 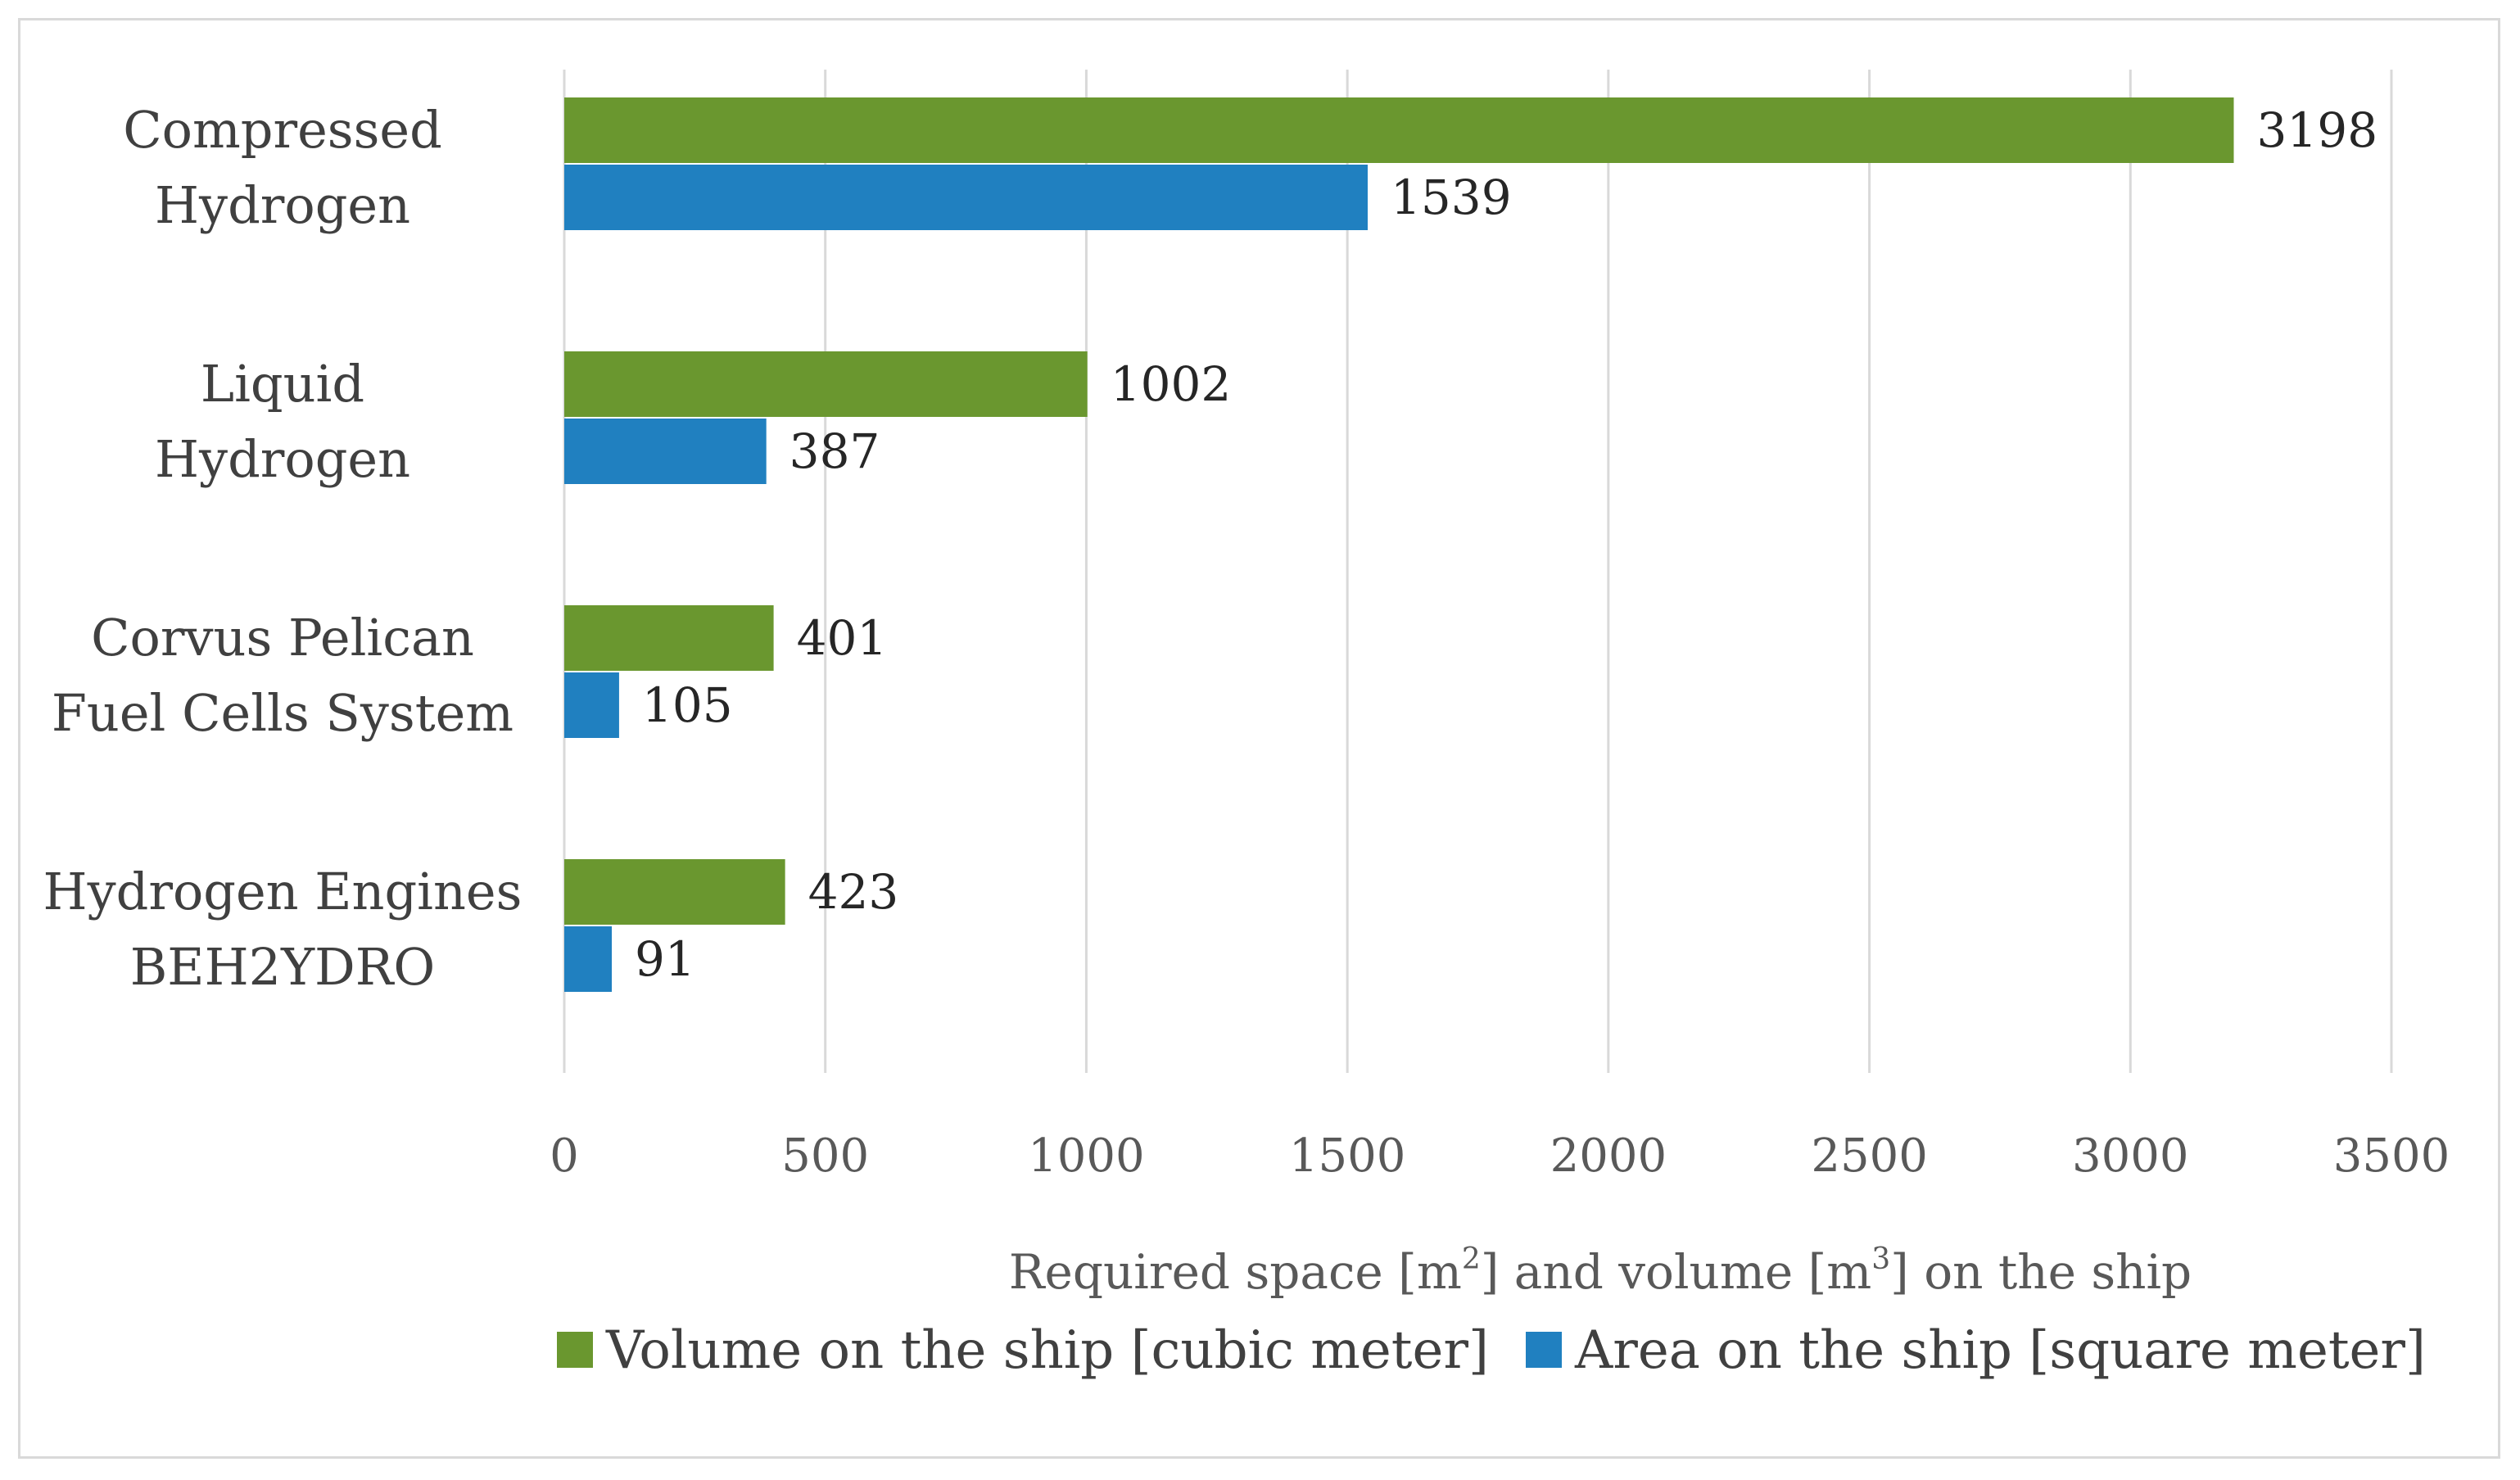 What do you see at coordinates (1047, 1350) in the screenshot?
I see `legend-label-volume: Volume on the ship [cubic meter]` at bounding box center [1047, 1350].